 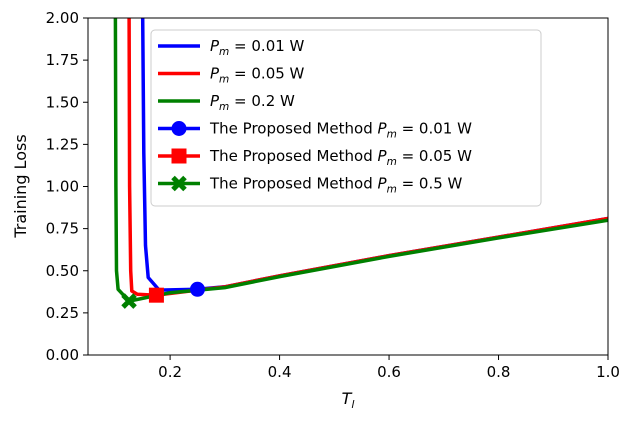 I want to click on x-tick-label: 0.8, so click(x=499, y=372).